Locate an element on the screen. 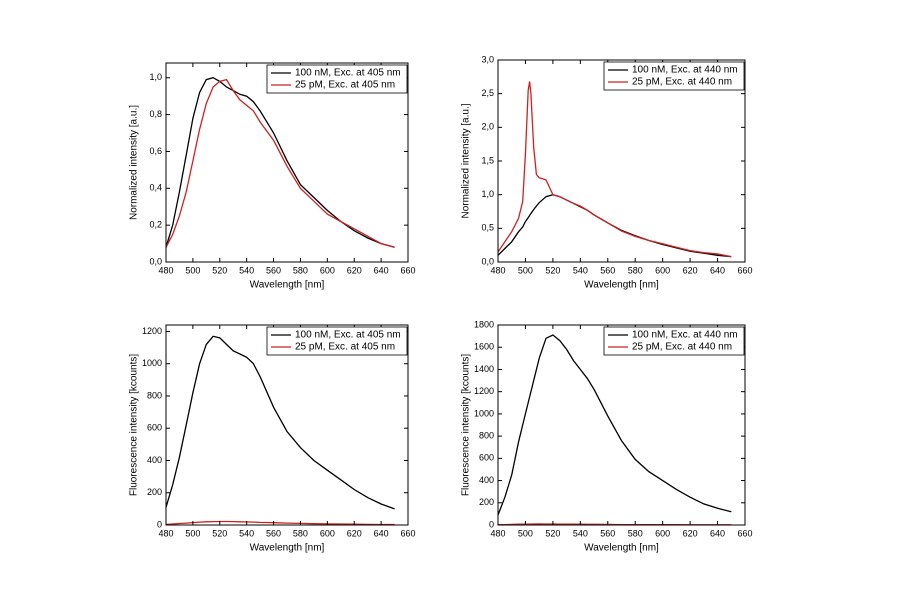 Image resolution: width=900 pixels, height=600 pixels. y-tick-label: 1400 is located at coordinates (484, 369).